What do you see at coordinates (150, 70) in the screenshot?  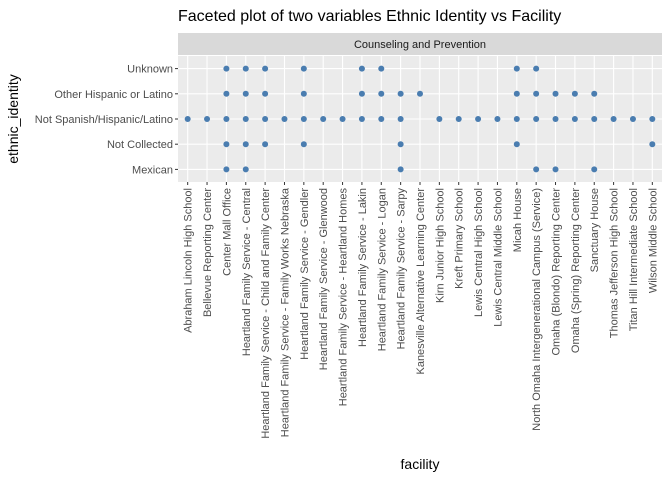 I see `y-tick-label: Unknown` at bounding box center [150, 70].